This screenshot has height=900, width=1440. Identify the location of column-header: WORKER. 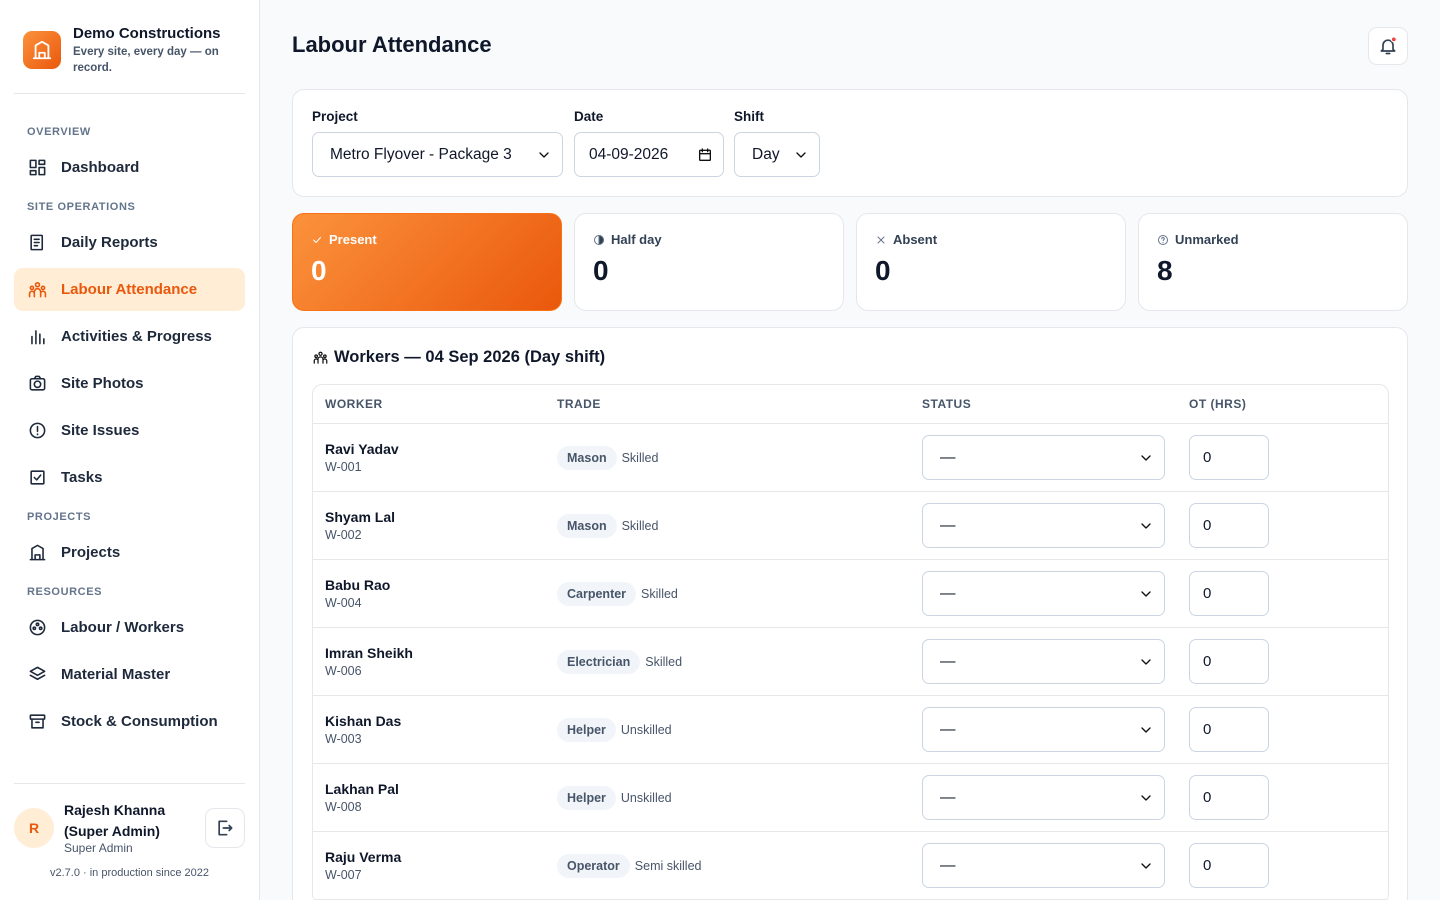
(354, 404).